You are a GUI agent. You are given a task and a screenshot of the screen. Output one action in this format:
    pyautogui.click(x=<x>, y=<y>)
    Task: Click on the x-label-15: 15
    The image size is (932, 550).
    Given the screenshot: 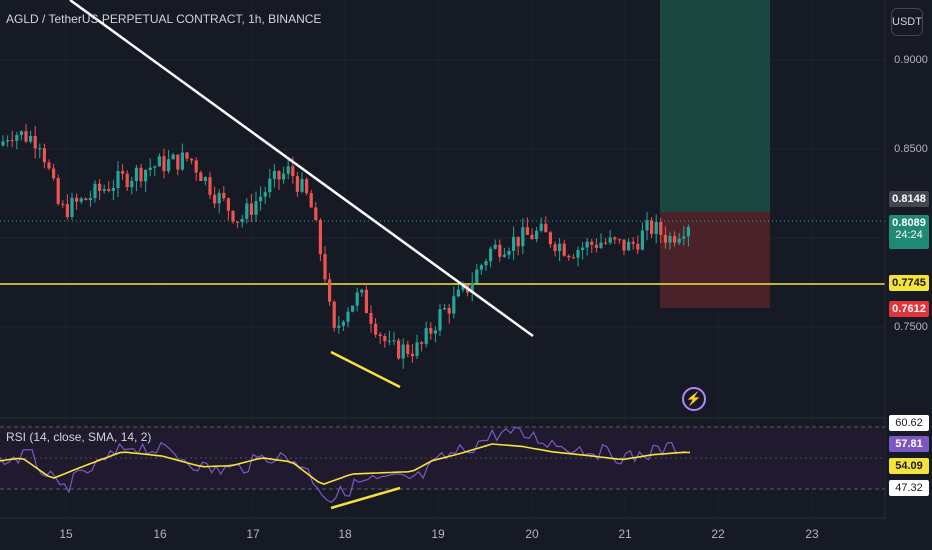 What is the action you would take?
    pyautogui.click(x=66, y=534)
    